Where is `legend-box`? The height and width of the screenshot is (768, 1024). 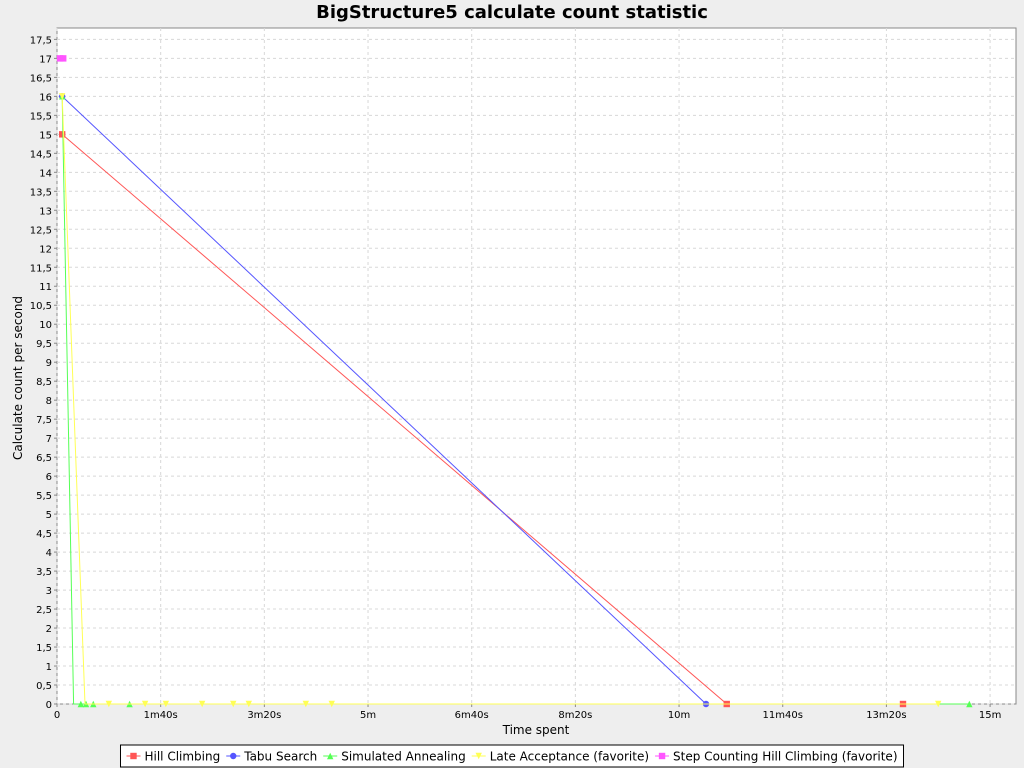 legend-box is located at coordinates (512, 756).